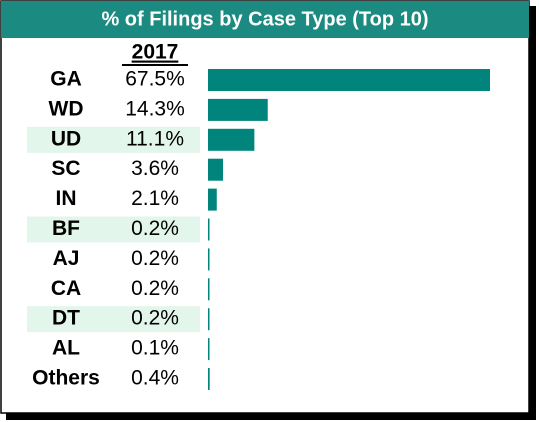 The image size is (539, 422). Describe the element at coordinates (155, 108) in the screenshot. I see `value-label: 14.3%` at that location.